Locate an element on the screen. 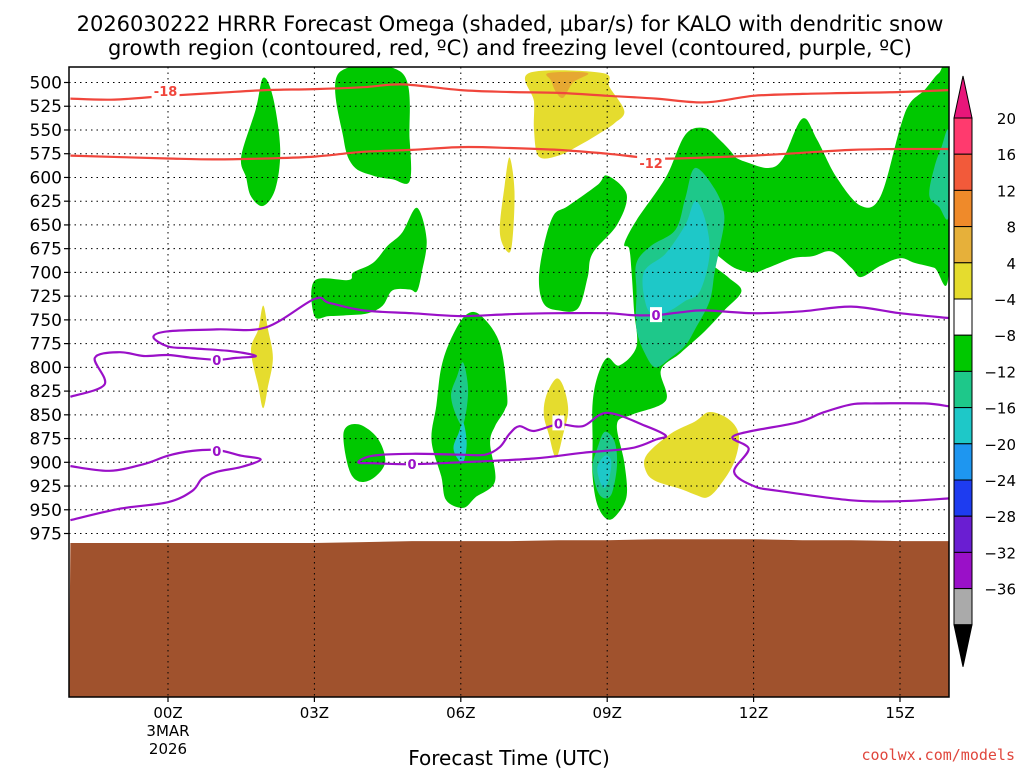 This screenshot has height=768, width=1024. y-tick-label: 675 is located at coordinates (46, 250).